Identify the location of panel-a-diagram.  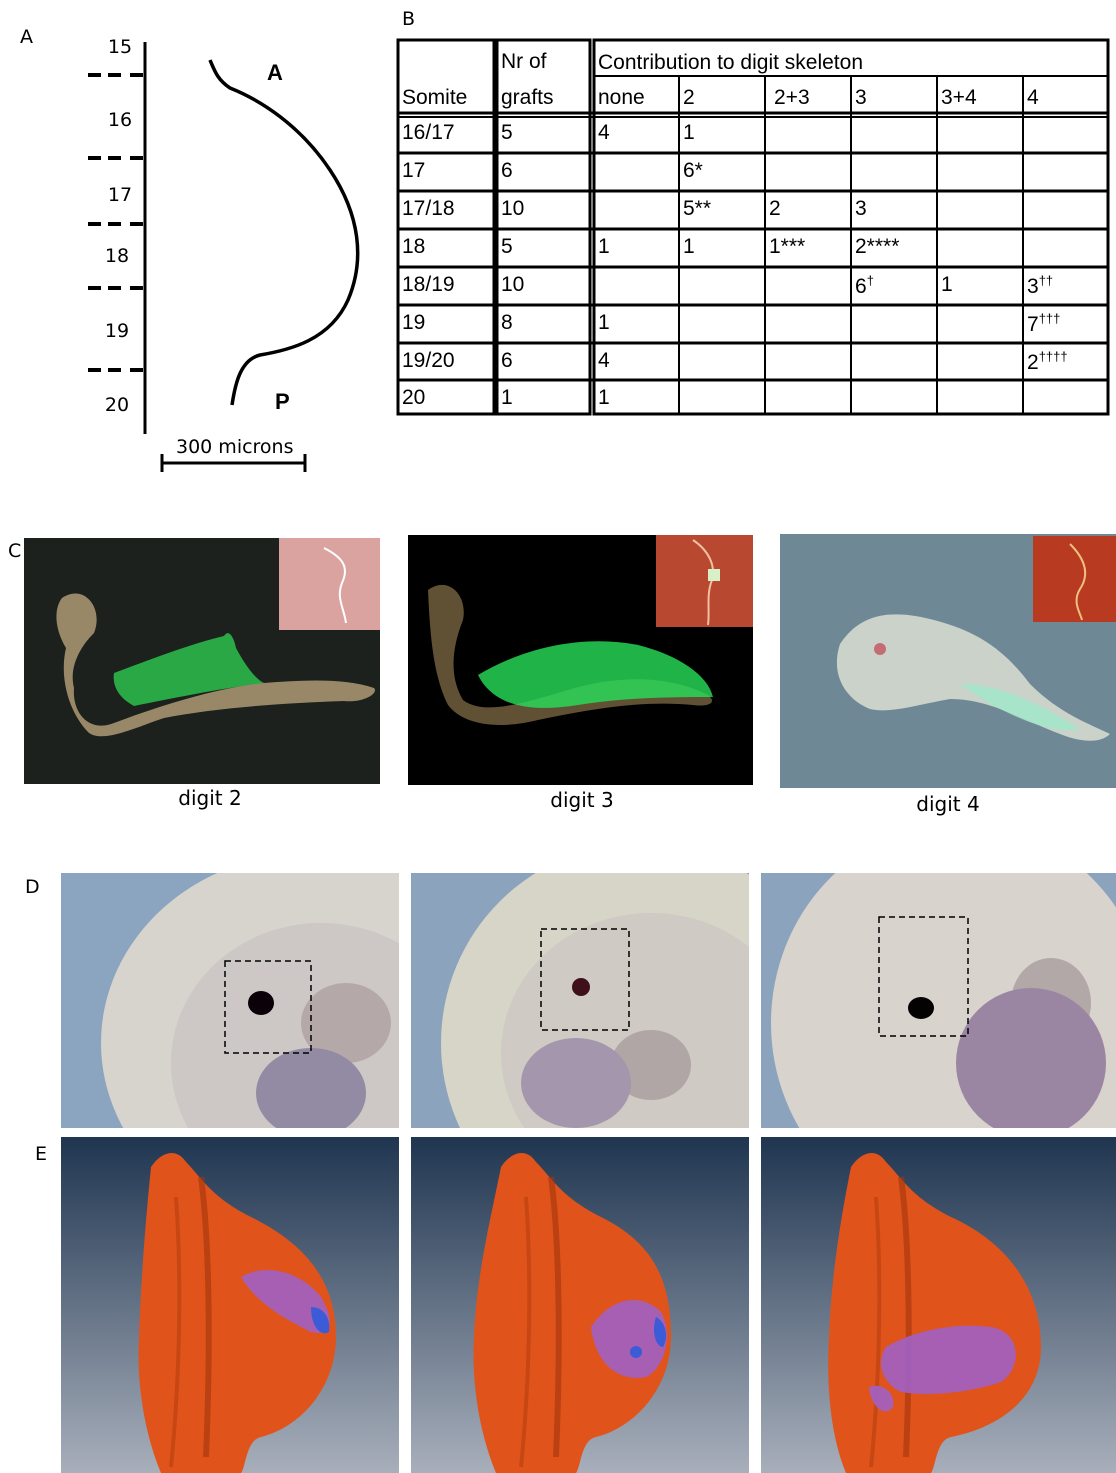
(224, 257).